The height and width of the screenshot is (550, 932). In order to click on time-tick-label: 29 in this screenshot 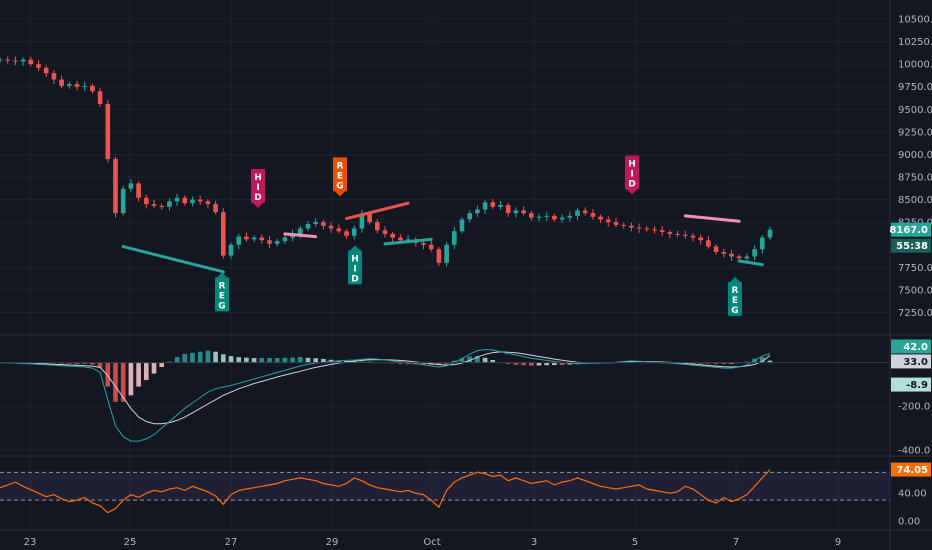, I will do `click(332, 542)`.